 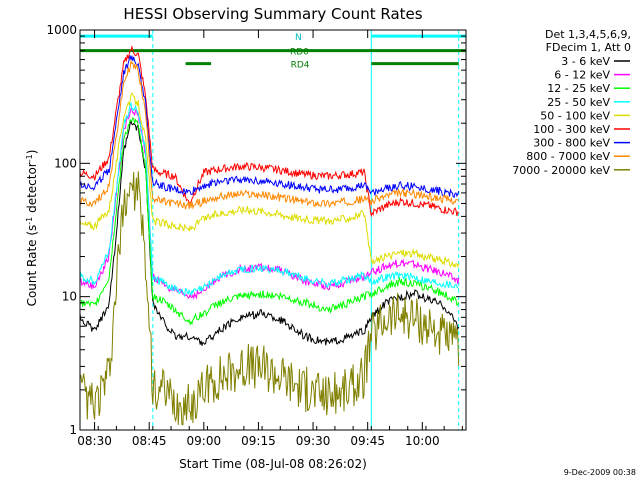 I want to click on observing-flags: N RD0 RD4, so click(x=273, y=52).